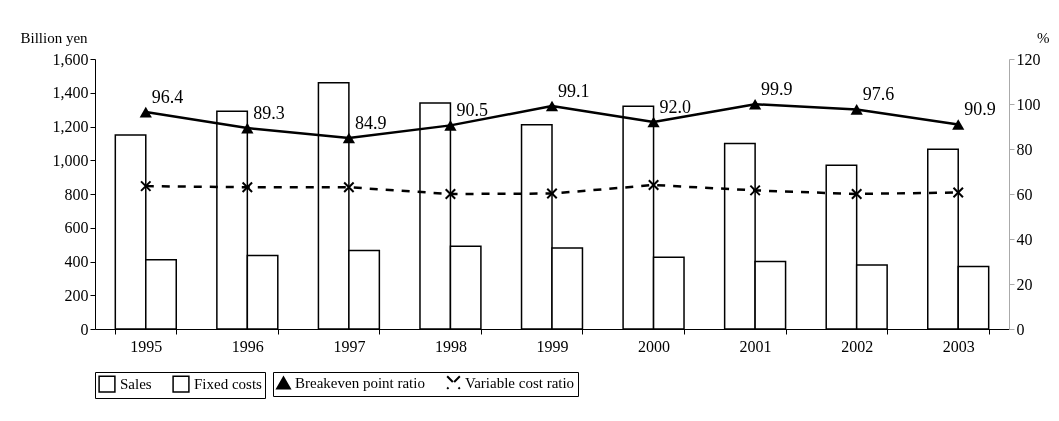 The height and width of the screenshot is (421, 1059). What do you see at coordinates (1043, 37) in the screenshot?
I see `y2-axis-title: %` at bounding box center [1043, 37].